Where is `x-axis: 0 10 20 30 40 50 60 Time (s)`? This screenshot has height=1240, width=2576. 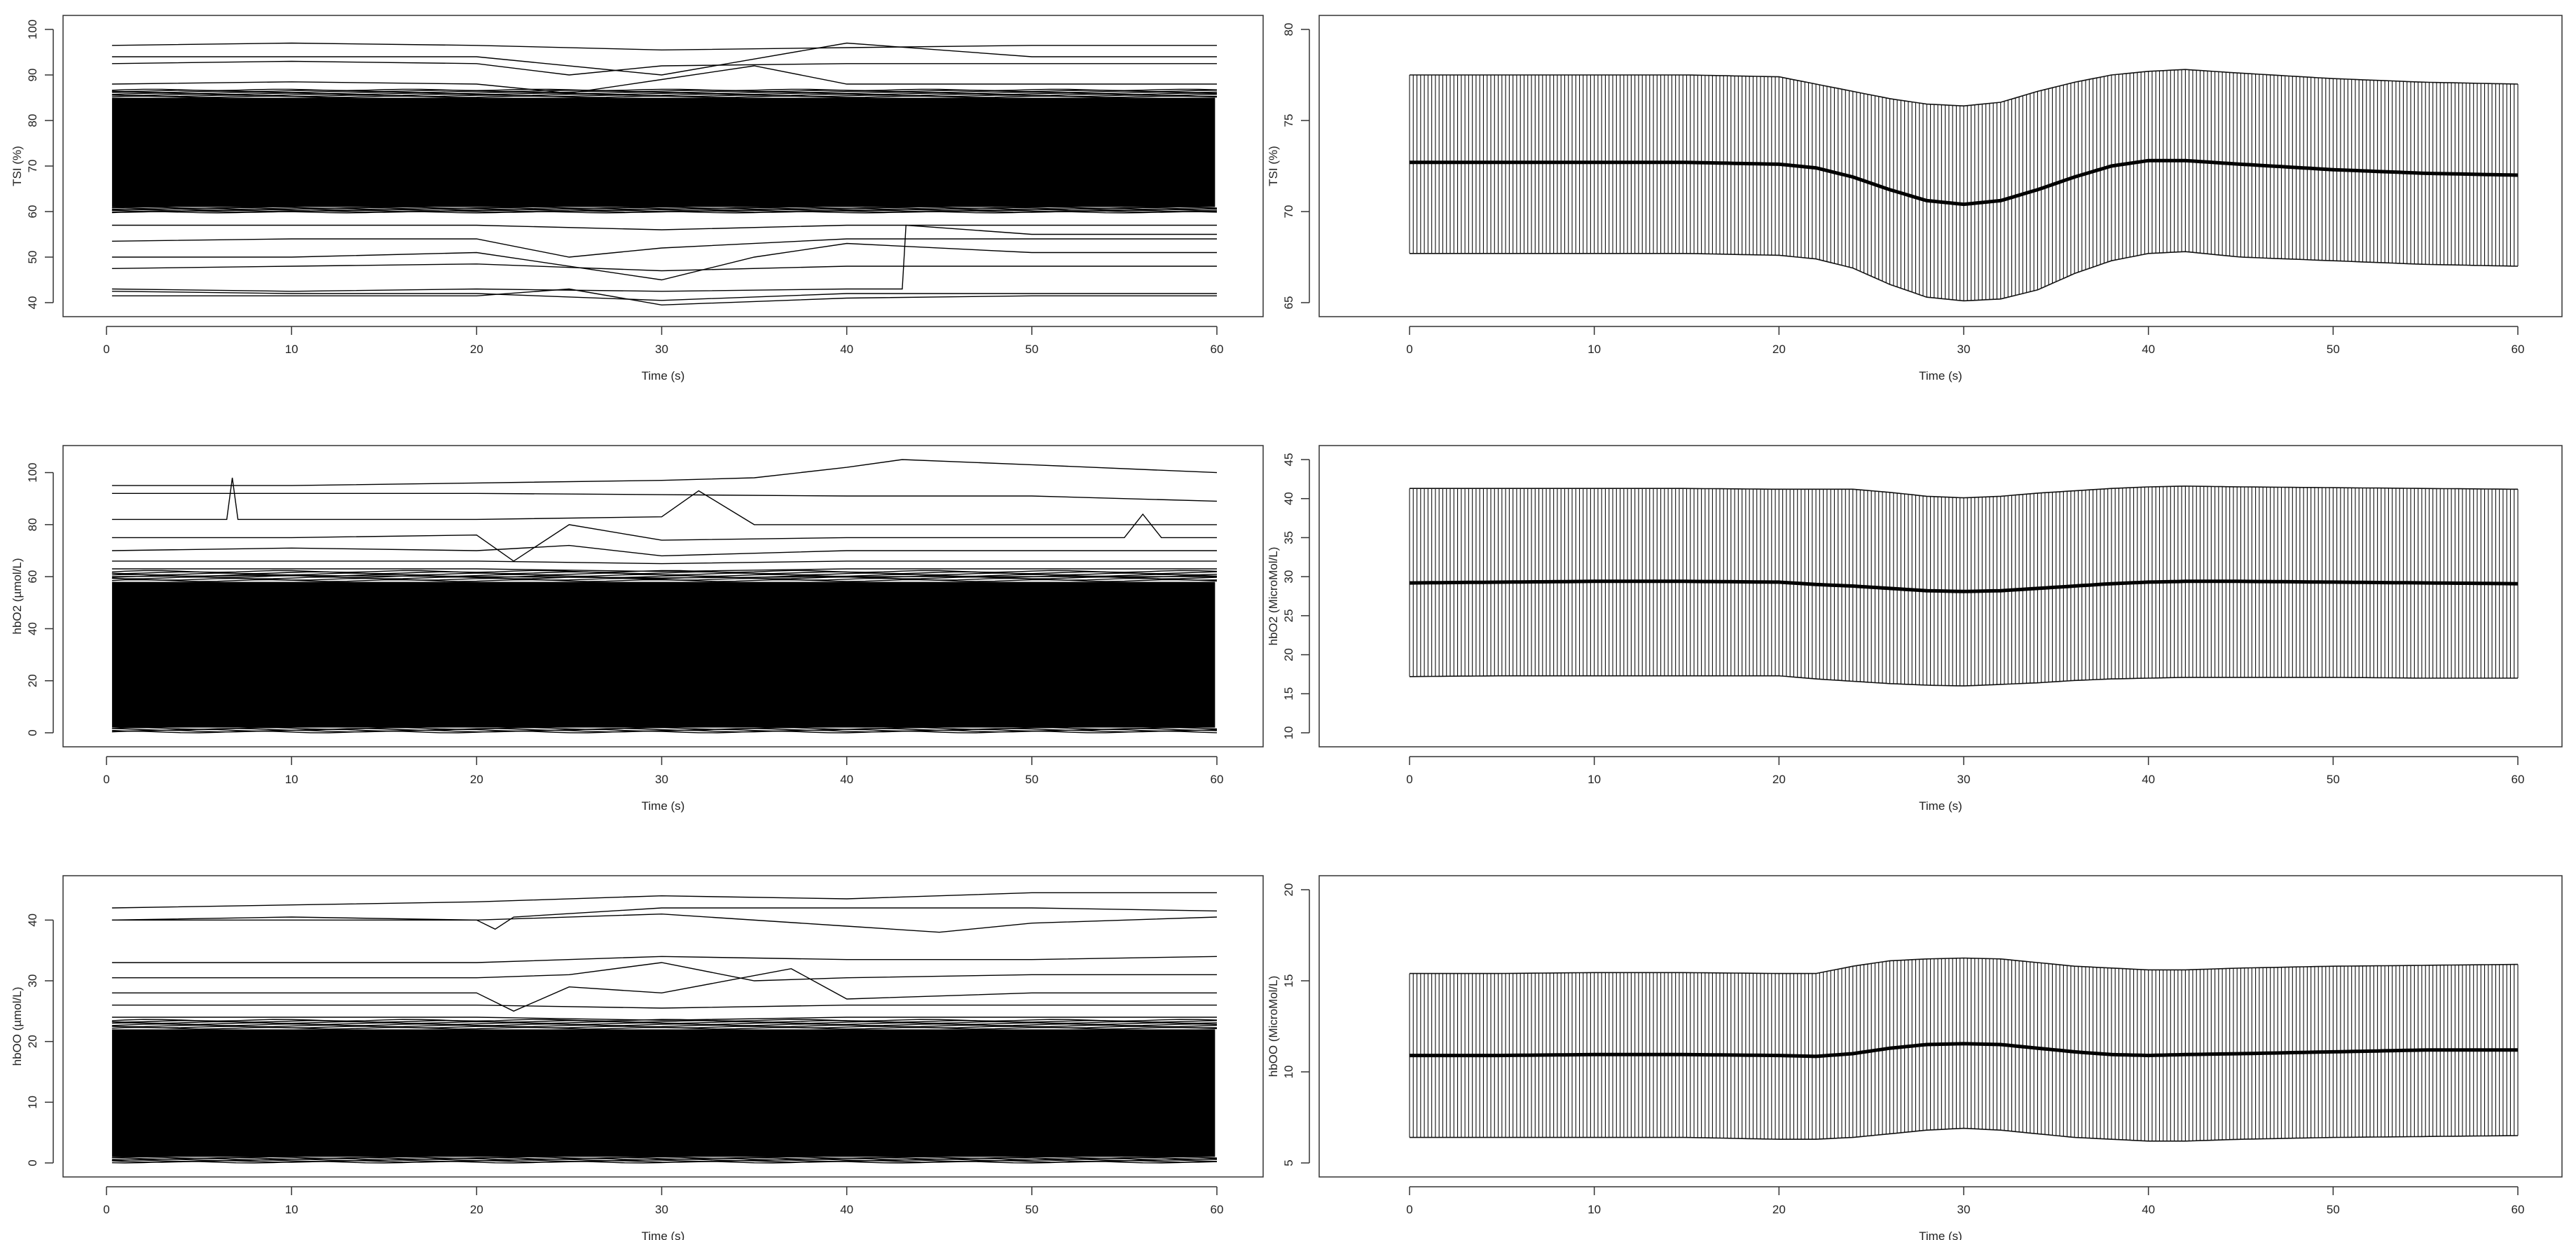
x-axis: 0 10 20 30 40 50 60 Time (s) is located at coordinates (663, 354).